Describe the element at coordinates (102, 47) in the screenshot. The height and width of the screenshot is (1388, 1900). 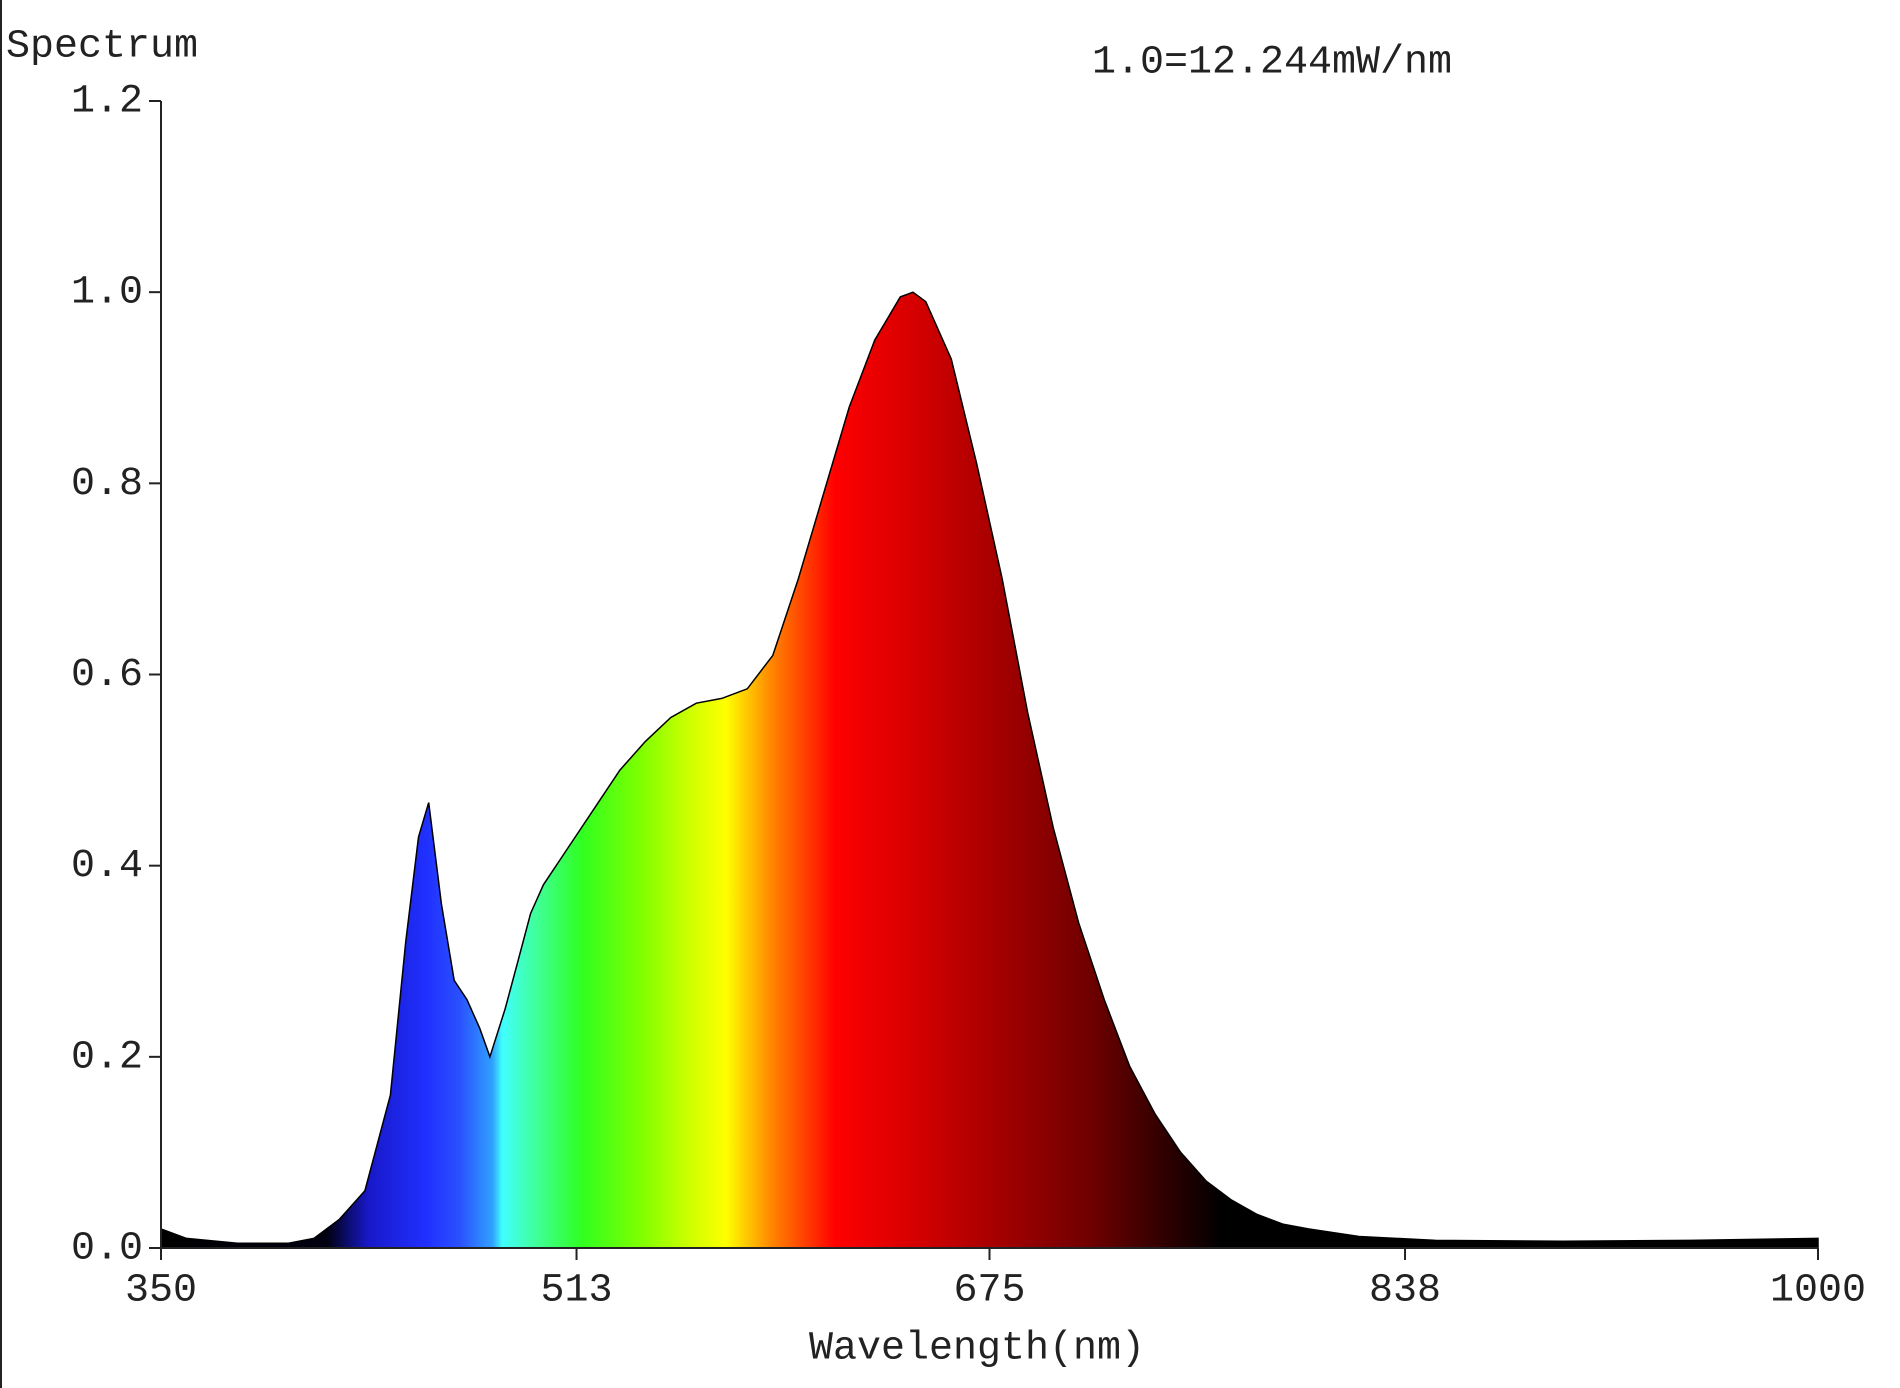
I see `chart-title: Spectrum` at that location.